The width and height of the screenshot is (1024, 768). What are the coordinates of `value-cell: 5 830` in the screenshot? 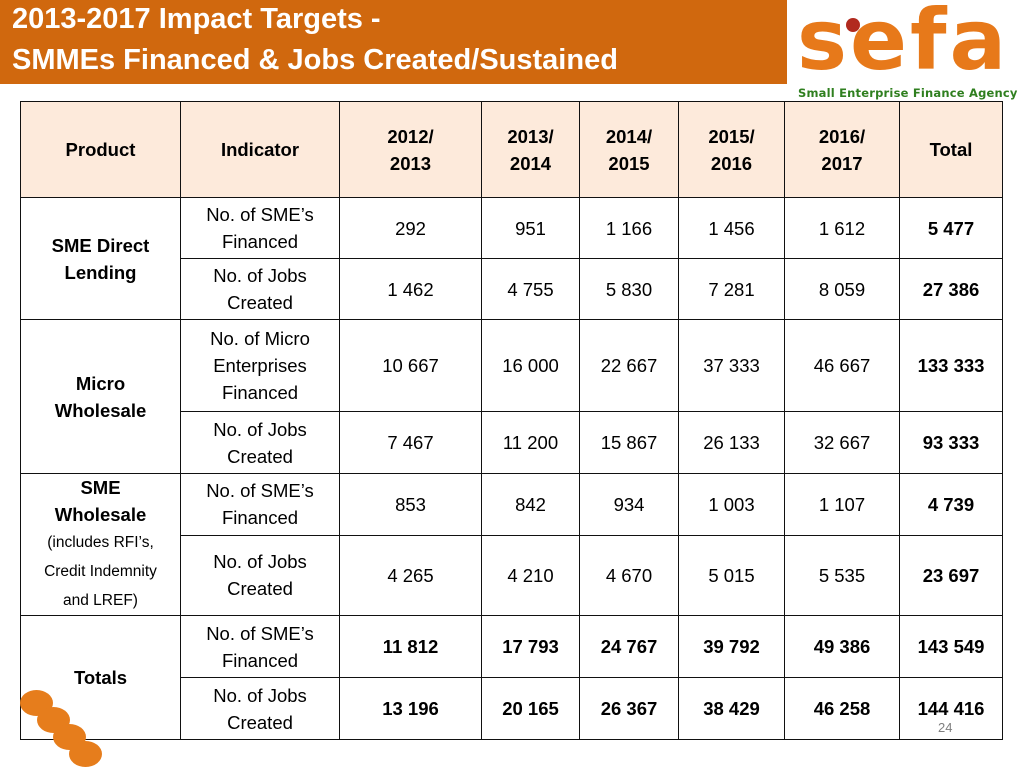 It's located at (629, 289).